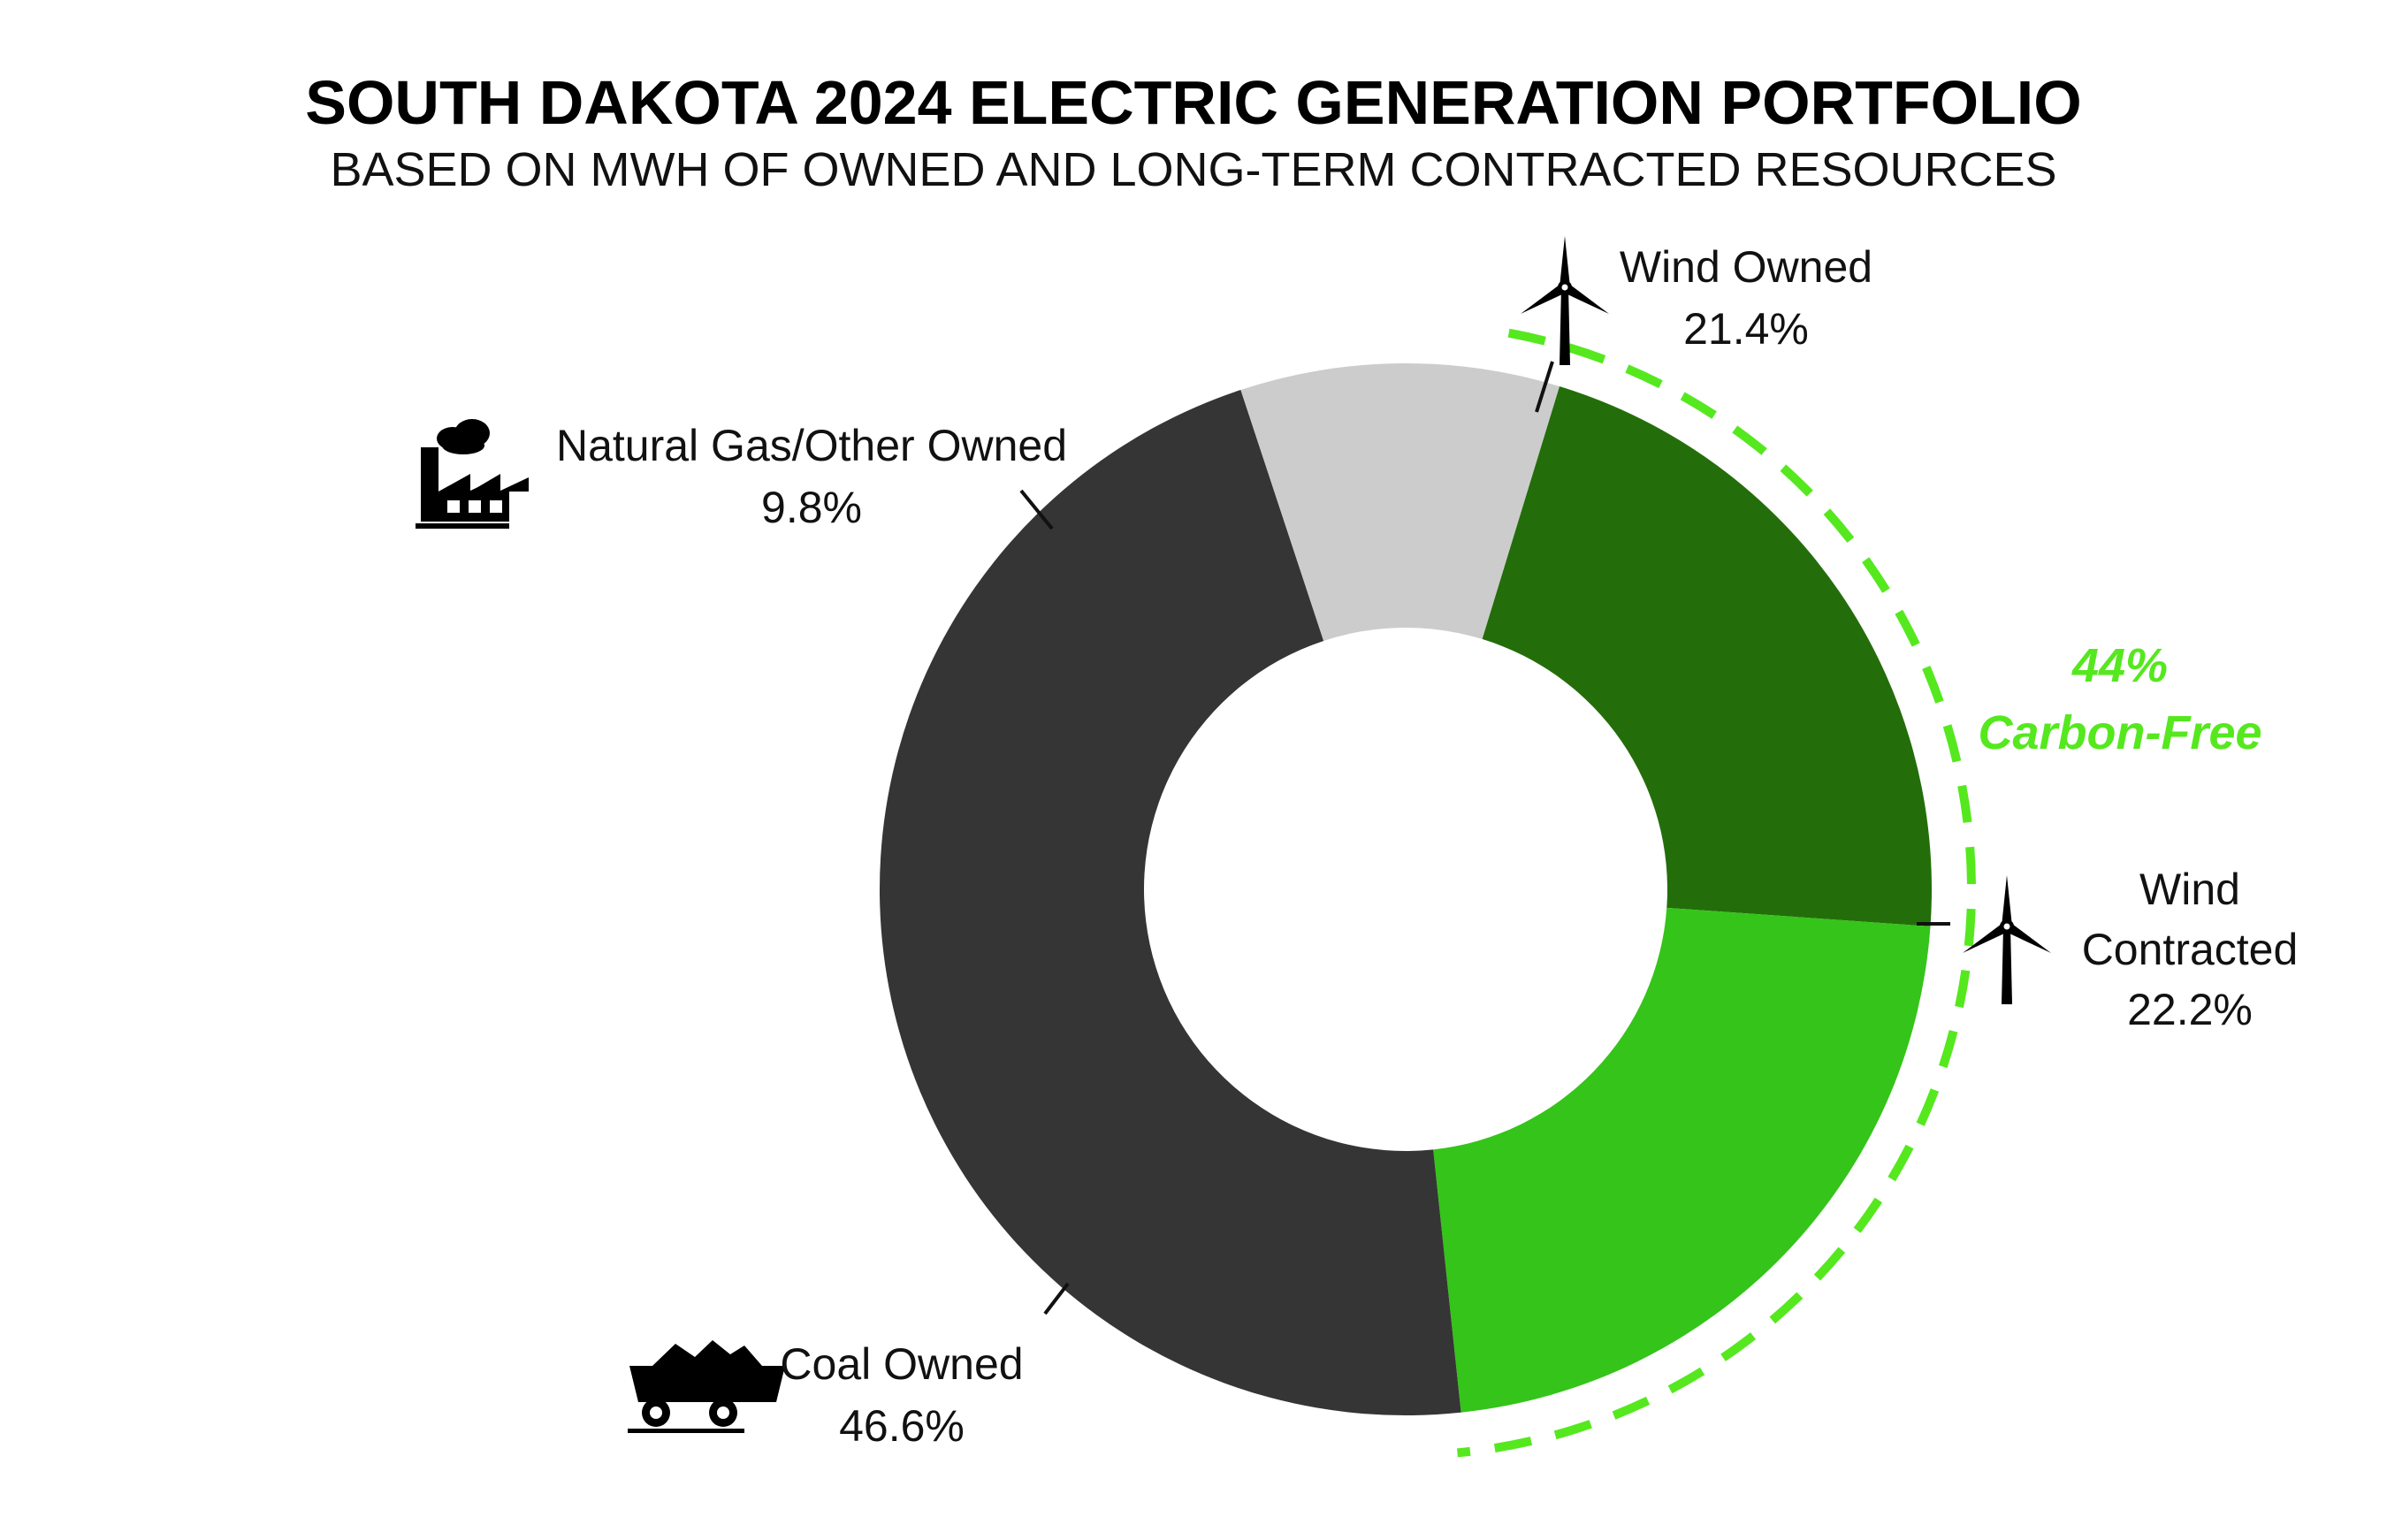 The height and width of the screenshot is (1540, 2387). What do you see at coordinates (1746, 298) in the screenshot?
I see `slice-label-wind-owned: Wind Owned 21.4%` at bounding box center [1746, 298].